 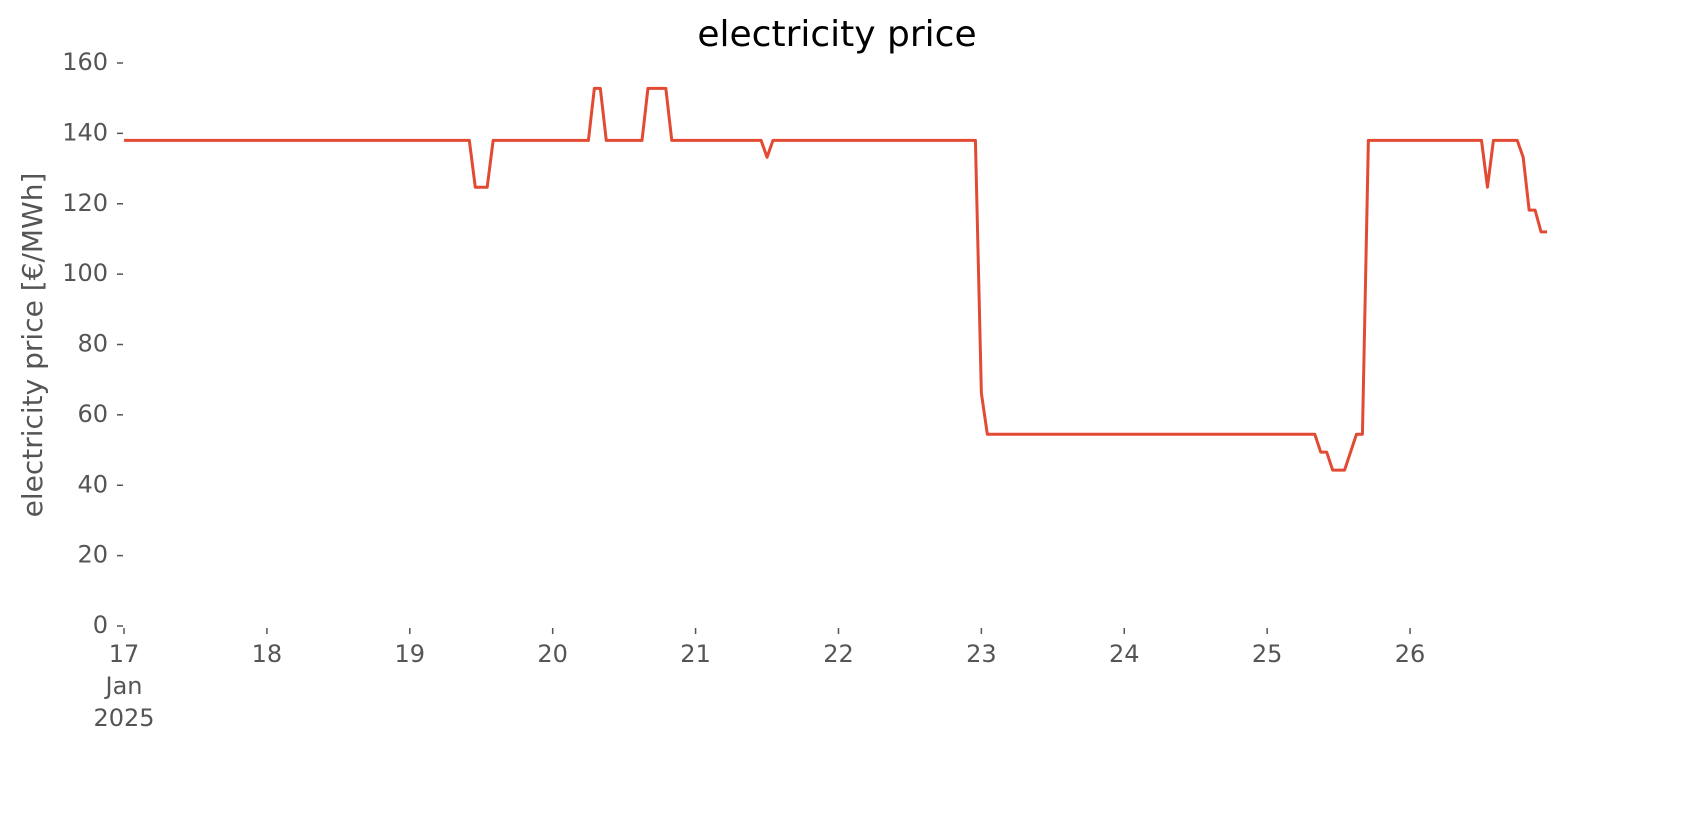 I want to click on x-tick-label: 25, so click(x=1267, y=654).